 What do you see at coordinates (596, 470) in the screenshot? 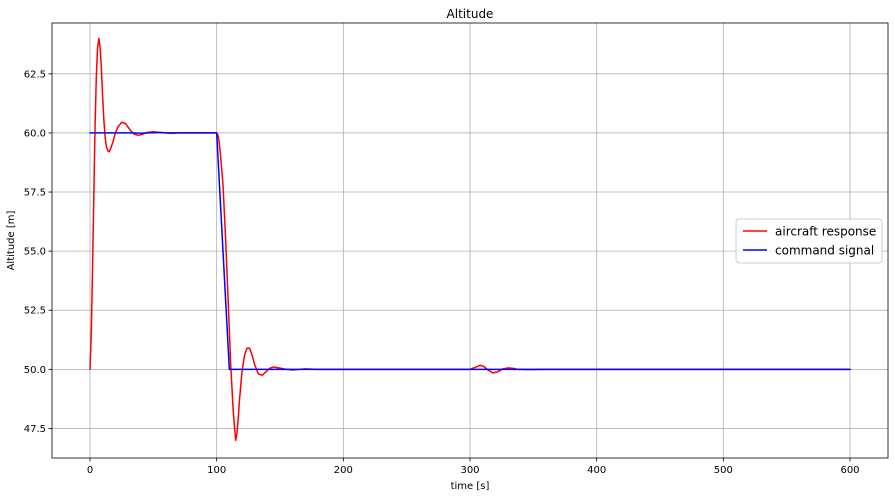
I see `x-tick-label: 400` at bounding box center [596, 470].